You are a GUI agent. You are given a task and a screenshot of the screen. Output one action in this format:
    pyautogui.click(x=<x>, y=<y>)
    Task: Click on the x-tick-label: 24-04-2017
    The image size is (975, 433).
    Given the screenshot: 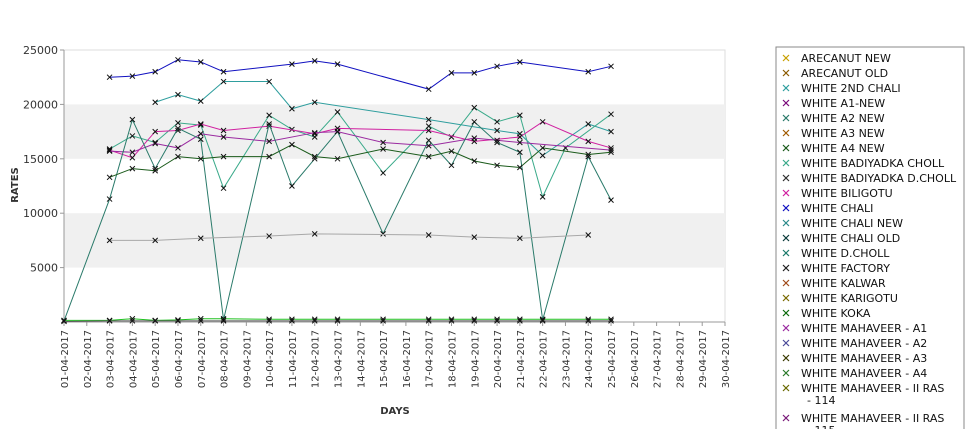 What is the action you would take?
    pyautogui.click(x=589, y=359)
    